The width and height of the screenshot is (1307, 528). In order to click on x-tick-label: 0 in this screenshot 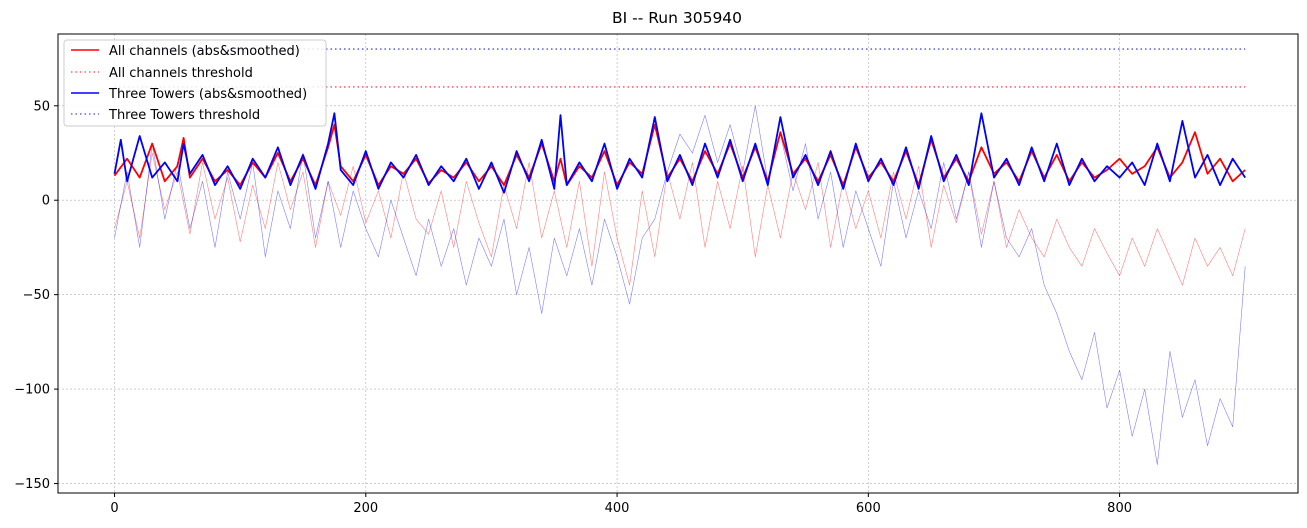, I will do `click(114, 508)`.